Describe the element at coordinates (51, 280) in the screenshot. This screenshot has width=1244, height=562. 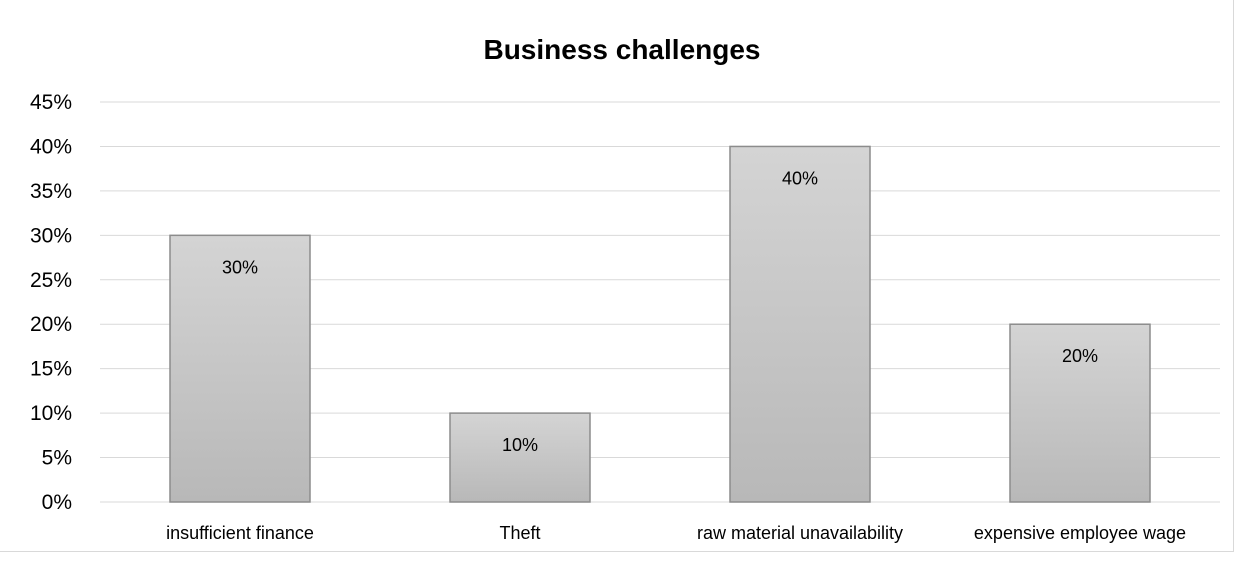
I see `y-tick-label: 25%` at that location.